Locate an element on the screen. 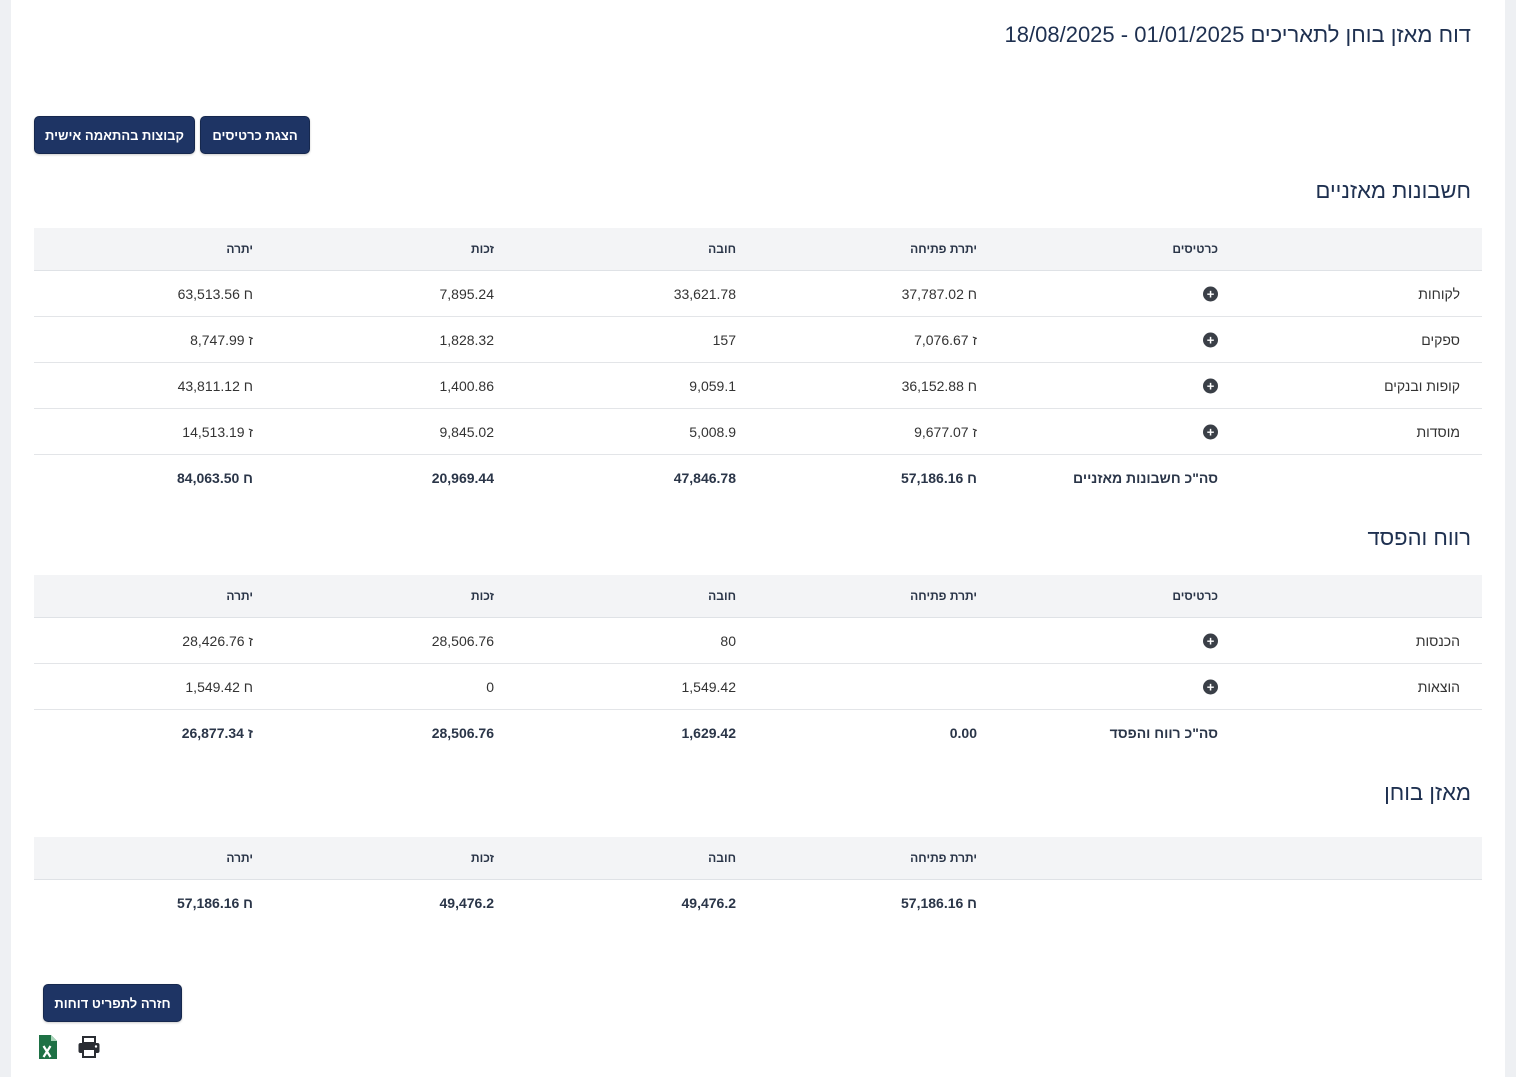 This screenshot has height=1077, width=1516. print-icon is located at coordinates (89, 1047).